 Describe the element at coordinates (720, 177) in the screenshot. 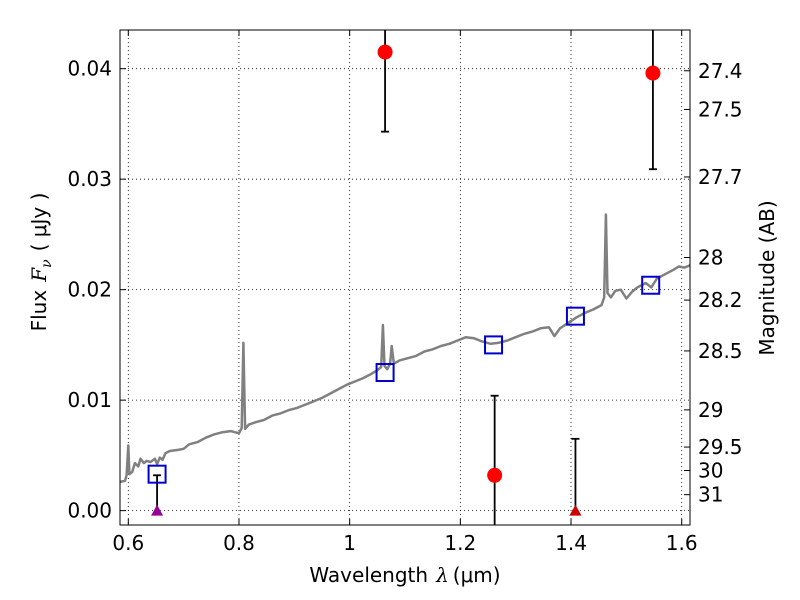

I see `y2-tick-label: 27.7` at that location.